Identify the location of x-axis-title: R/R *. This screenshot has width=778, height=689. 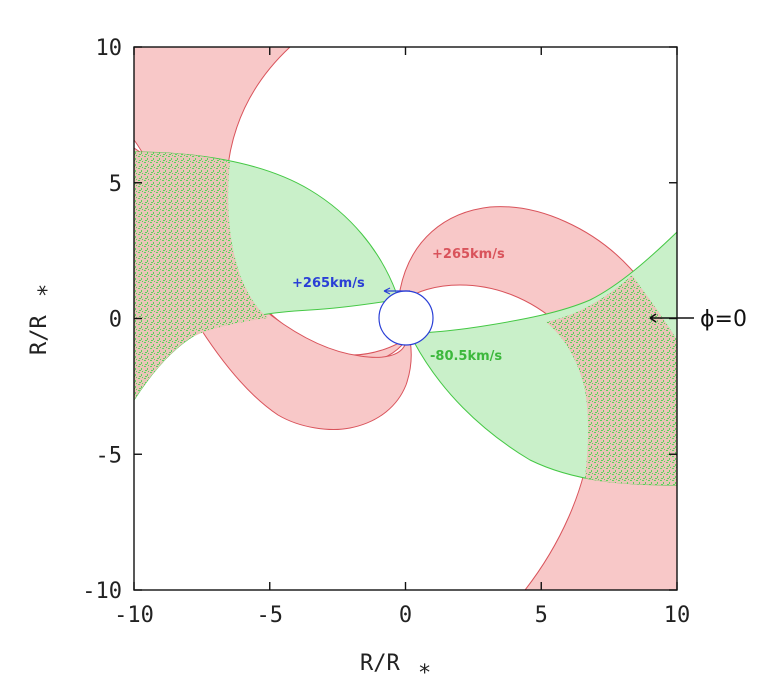
(395, 668).